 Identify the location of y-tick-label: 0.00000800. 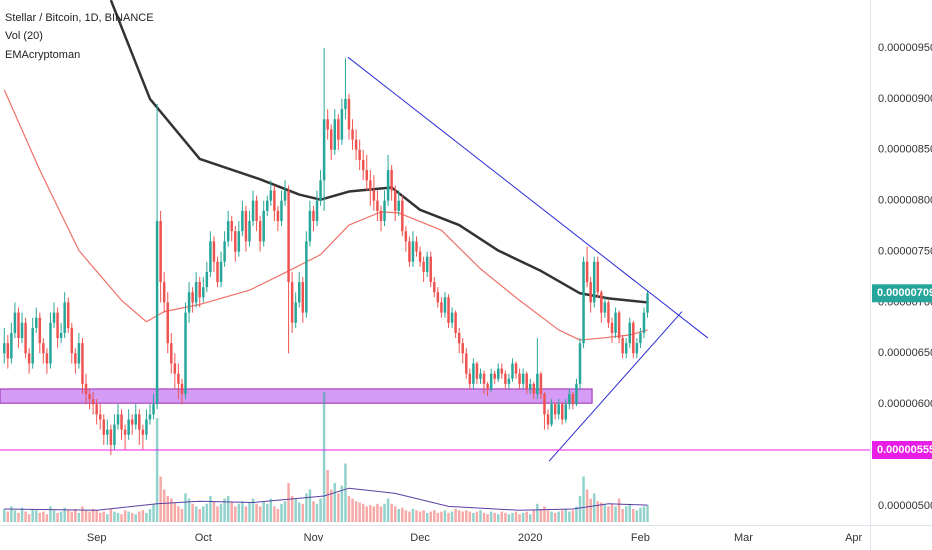
(905, 201).